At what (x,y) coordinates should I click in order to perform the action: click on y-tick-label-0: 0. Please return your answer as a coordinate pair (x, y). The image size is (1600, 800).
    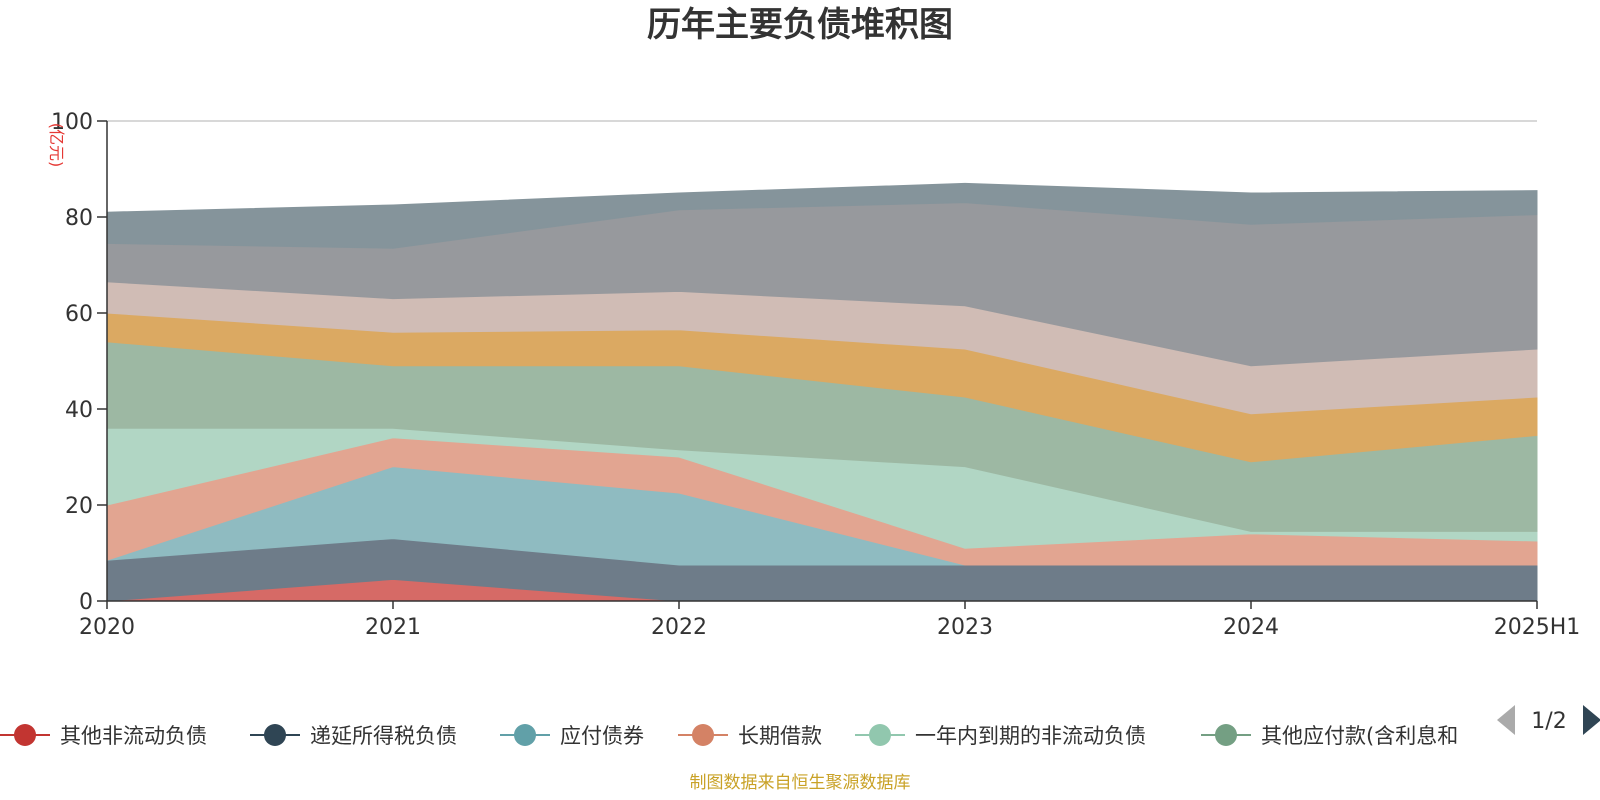
    Looking at the image, I should click on (86, 602).